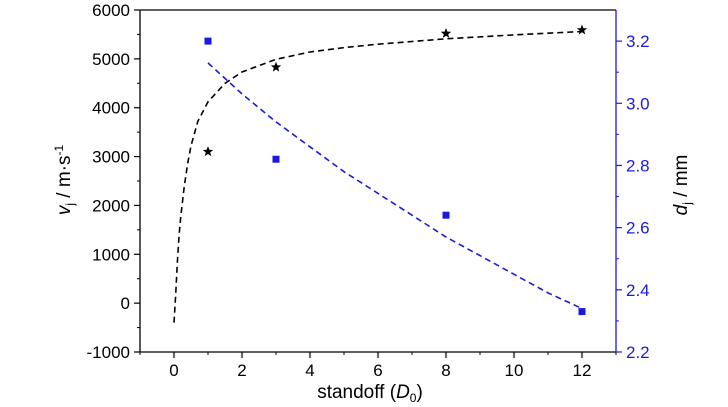 The width and height of the screenshot is (728, 407). I want to click on x-tick-label: 2, so click(241, 370).